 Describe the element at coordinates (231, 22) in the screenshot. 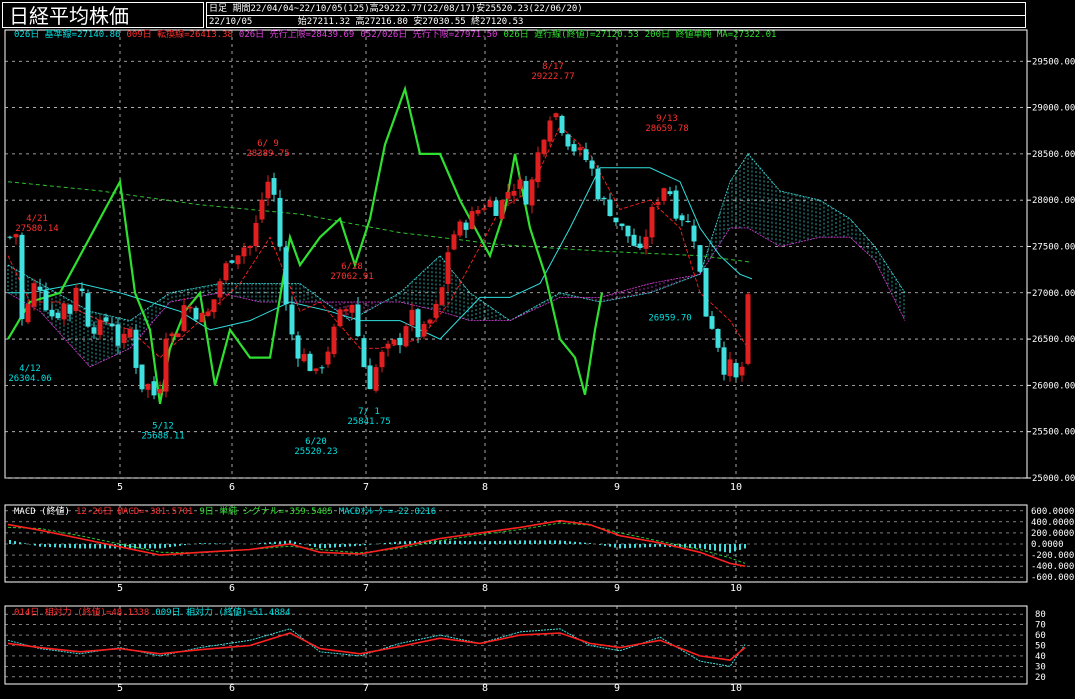

I see `date-label: 22/10/05` at that location.